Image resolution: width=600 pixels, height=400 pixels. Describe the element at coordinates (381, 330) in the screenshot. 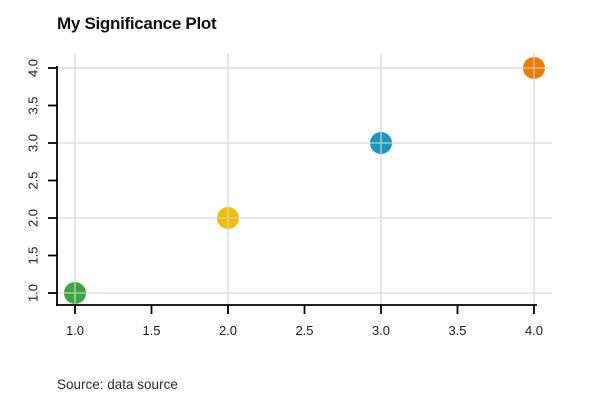

I see `x-tick-label: 3.0` at that location.